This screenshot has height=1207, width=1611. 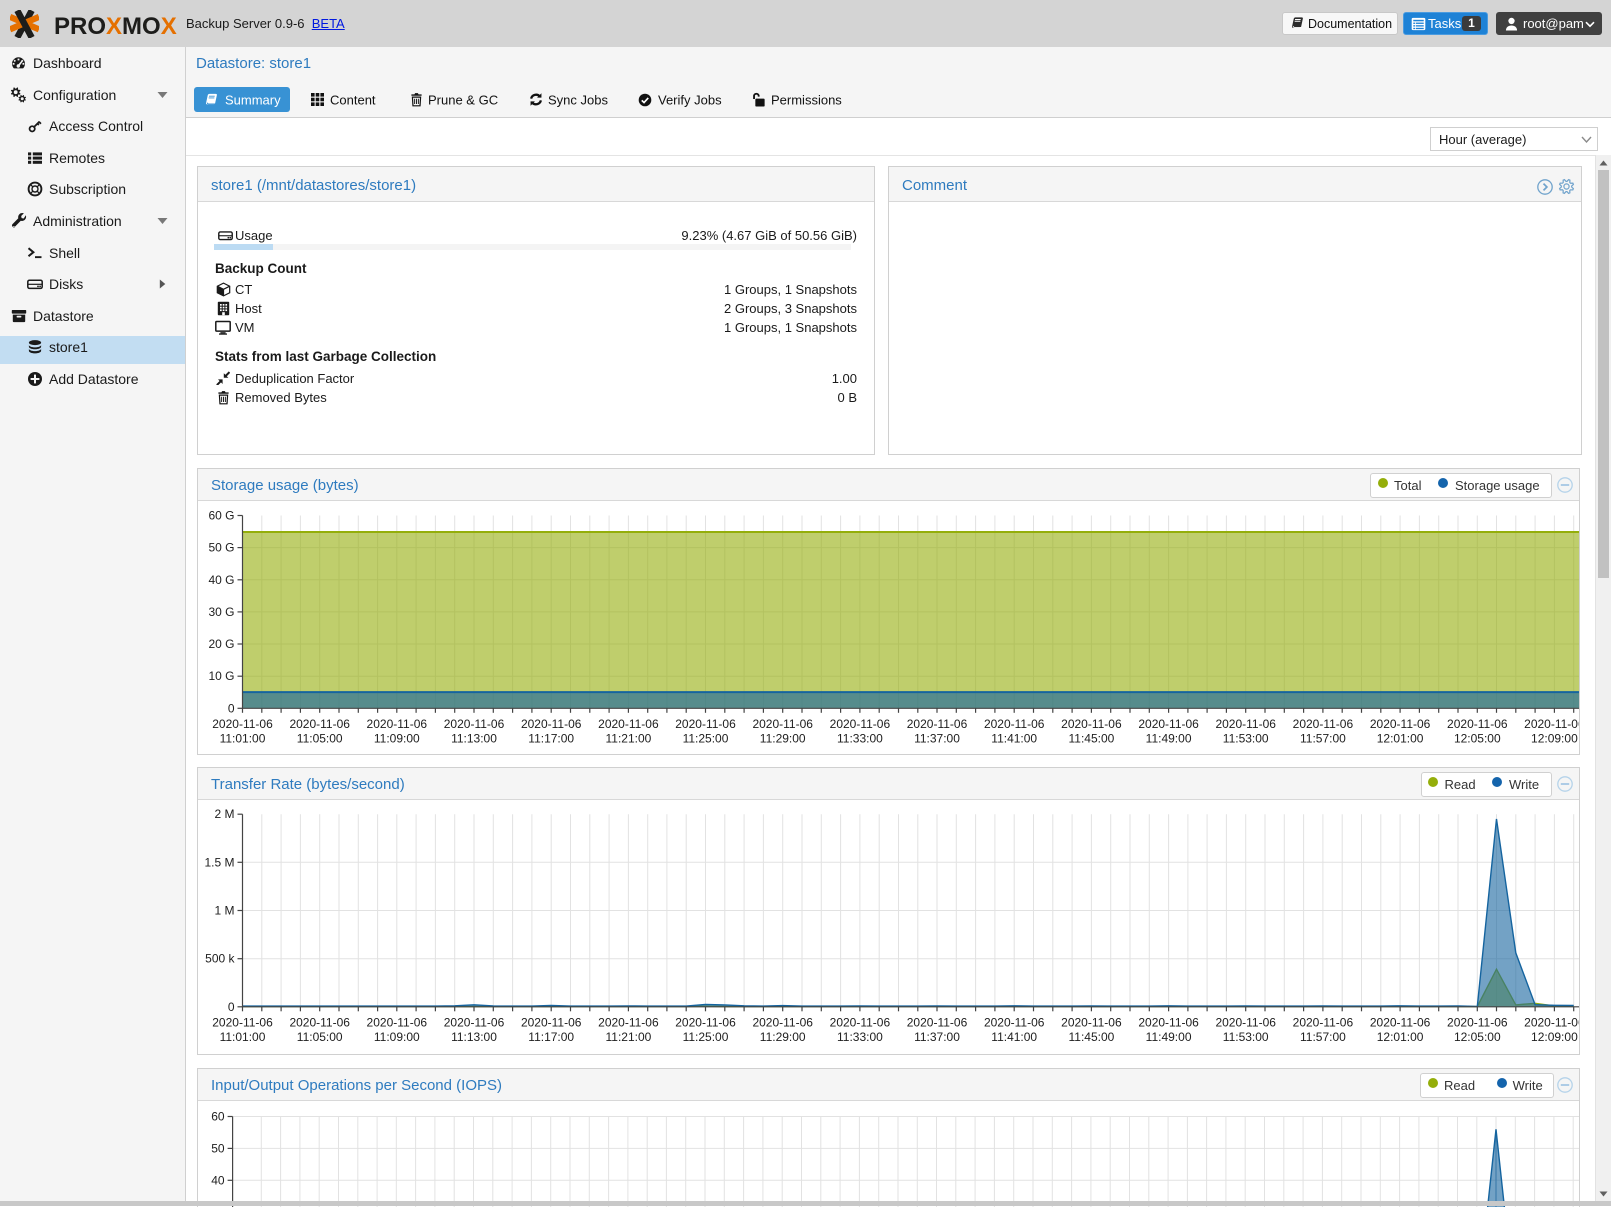 What do you see at coordinates (218, 1117) in the screenshot?
I see `svg-text: 60` at bounding box center [218, 1117].